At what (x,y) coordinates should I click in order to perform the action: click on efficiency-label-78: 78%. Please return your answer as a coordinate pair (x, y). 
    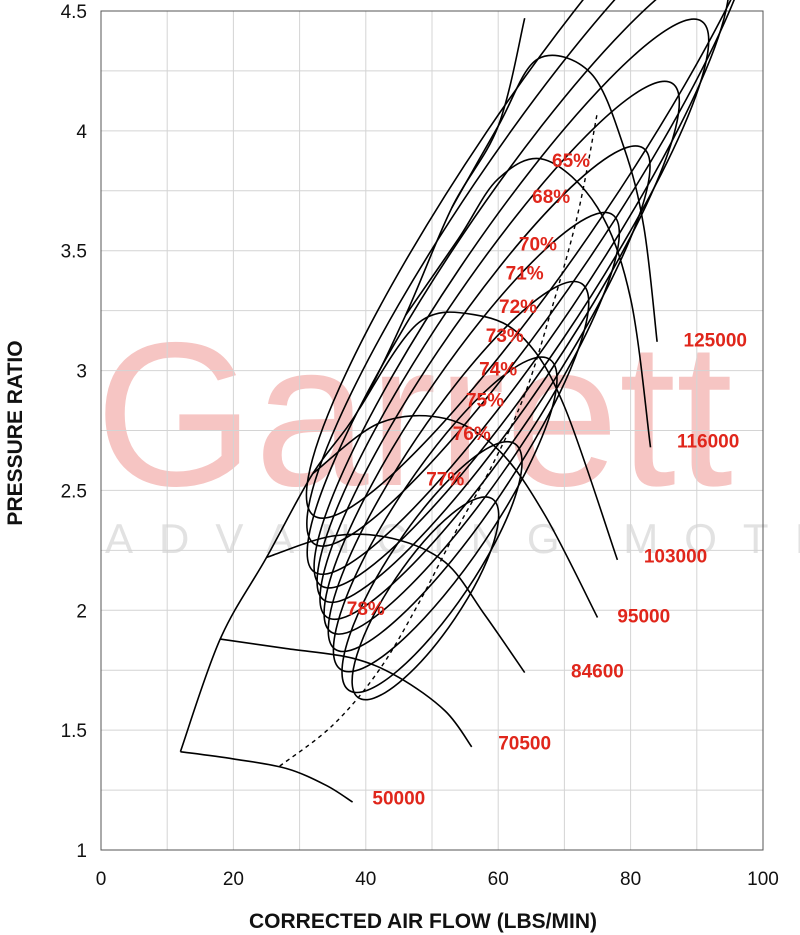
    Looking at the image, I should click on (366, 609).